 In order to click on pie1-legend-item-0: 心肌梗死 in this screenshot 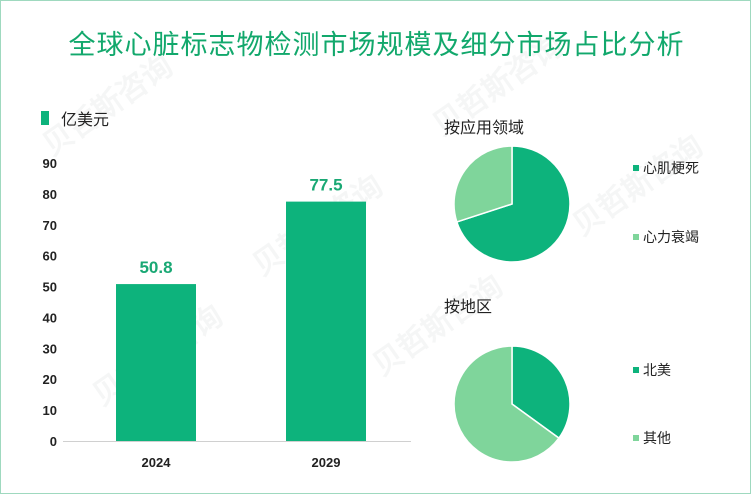, I will do `click(666, 168)`.